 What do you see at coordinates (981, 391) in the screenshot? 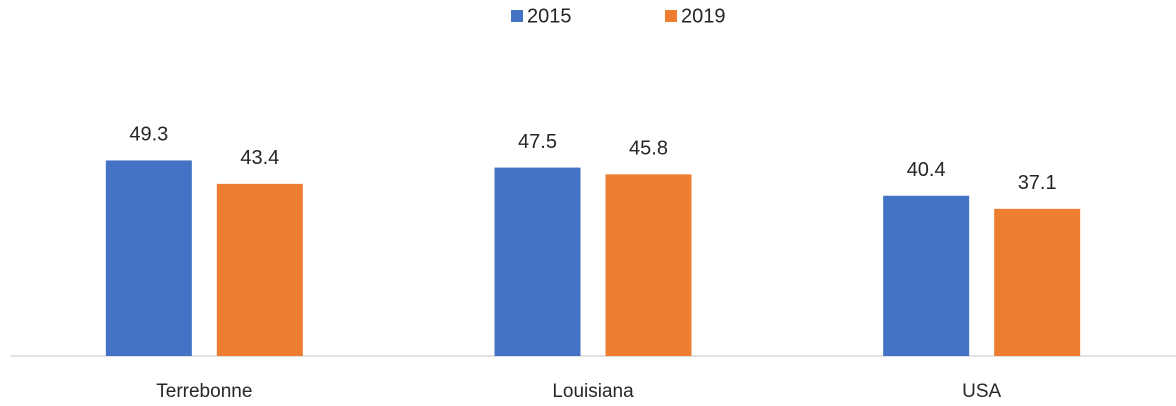
I see `x-tick-label: USA` at bounding box center [981, 391].